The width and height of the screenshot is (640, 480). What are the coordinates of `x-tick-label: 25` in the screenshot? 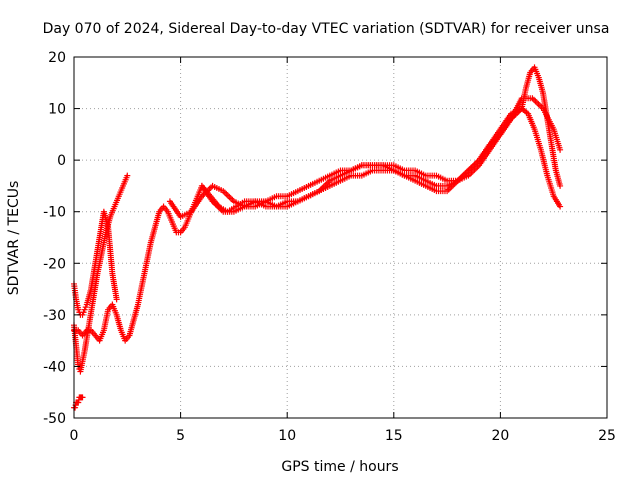 It's located at (607, 436).